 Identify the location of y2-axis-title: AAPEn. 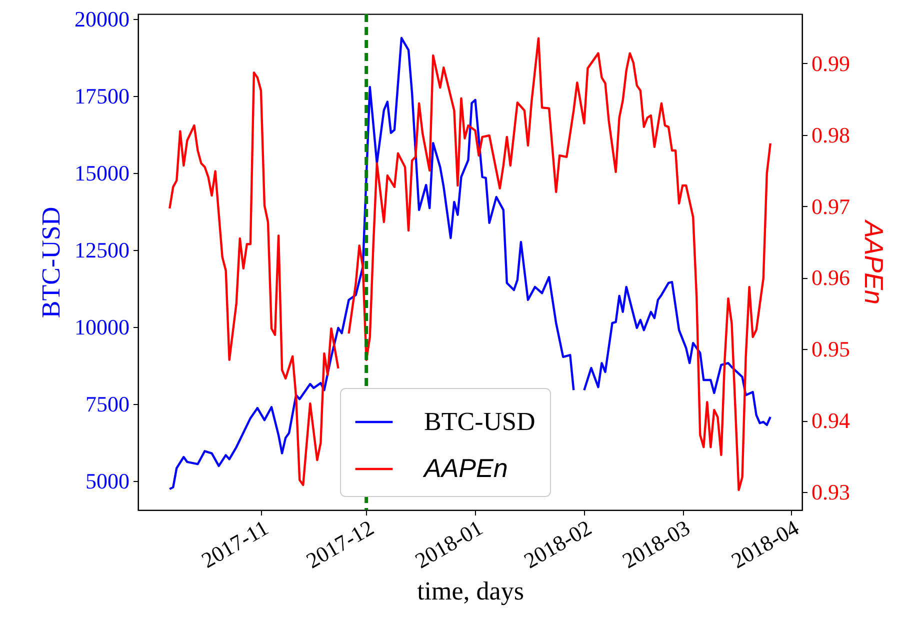
(874, 261).